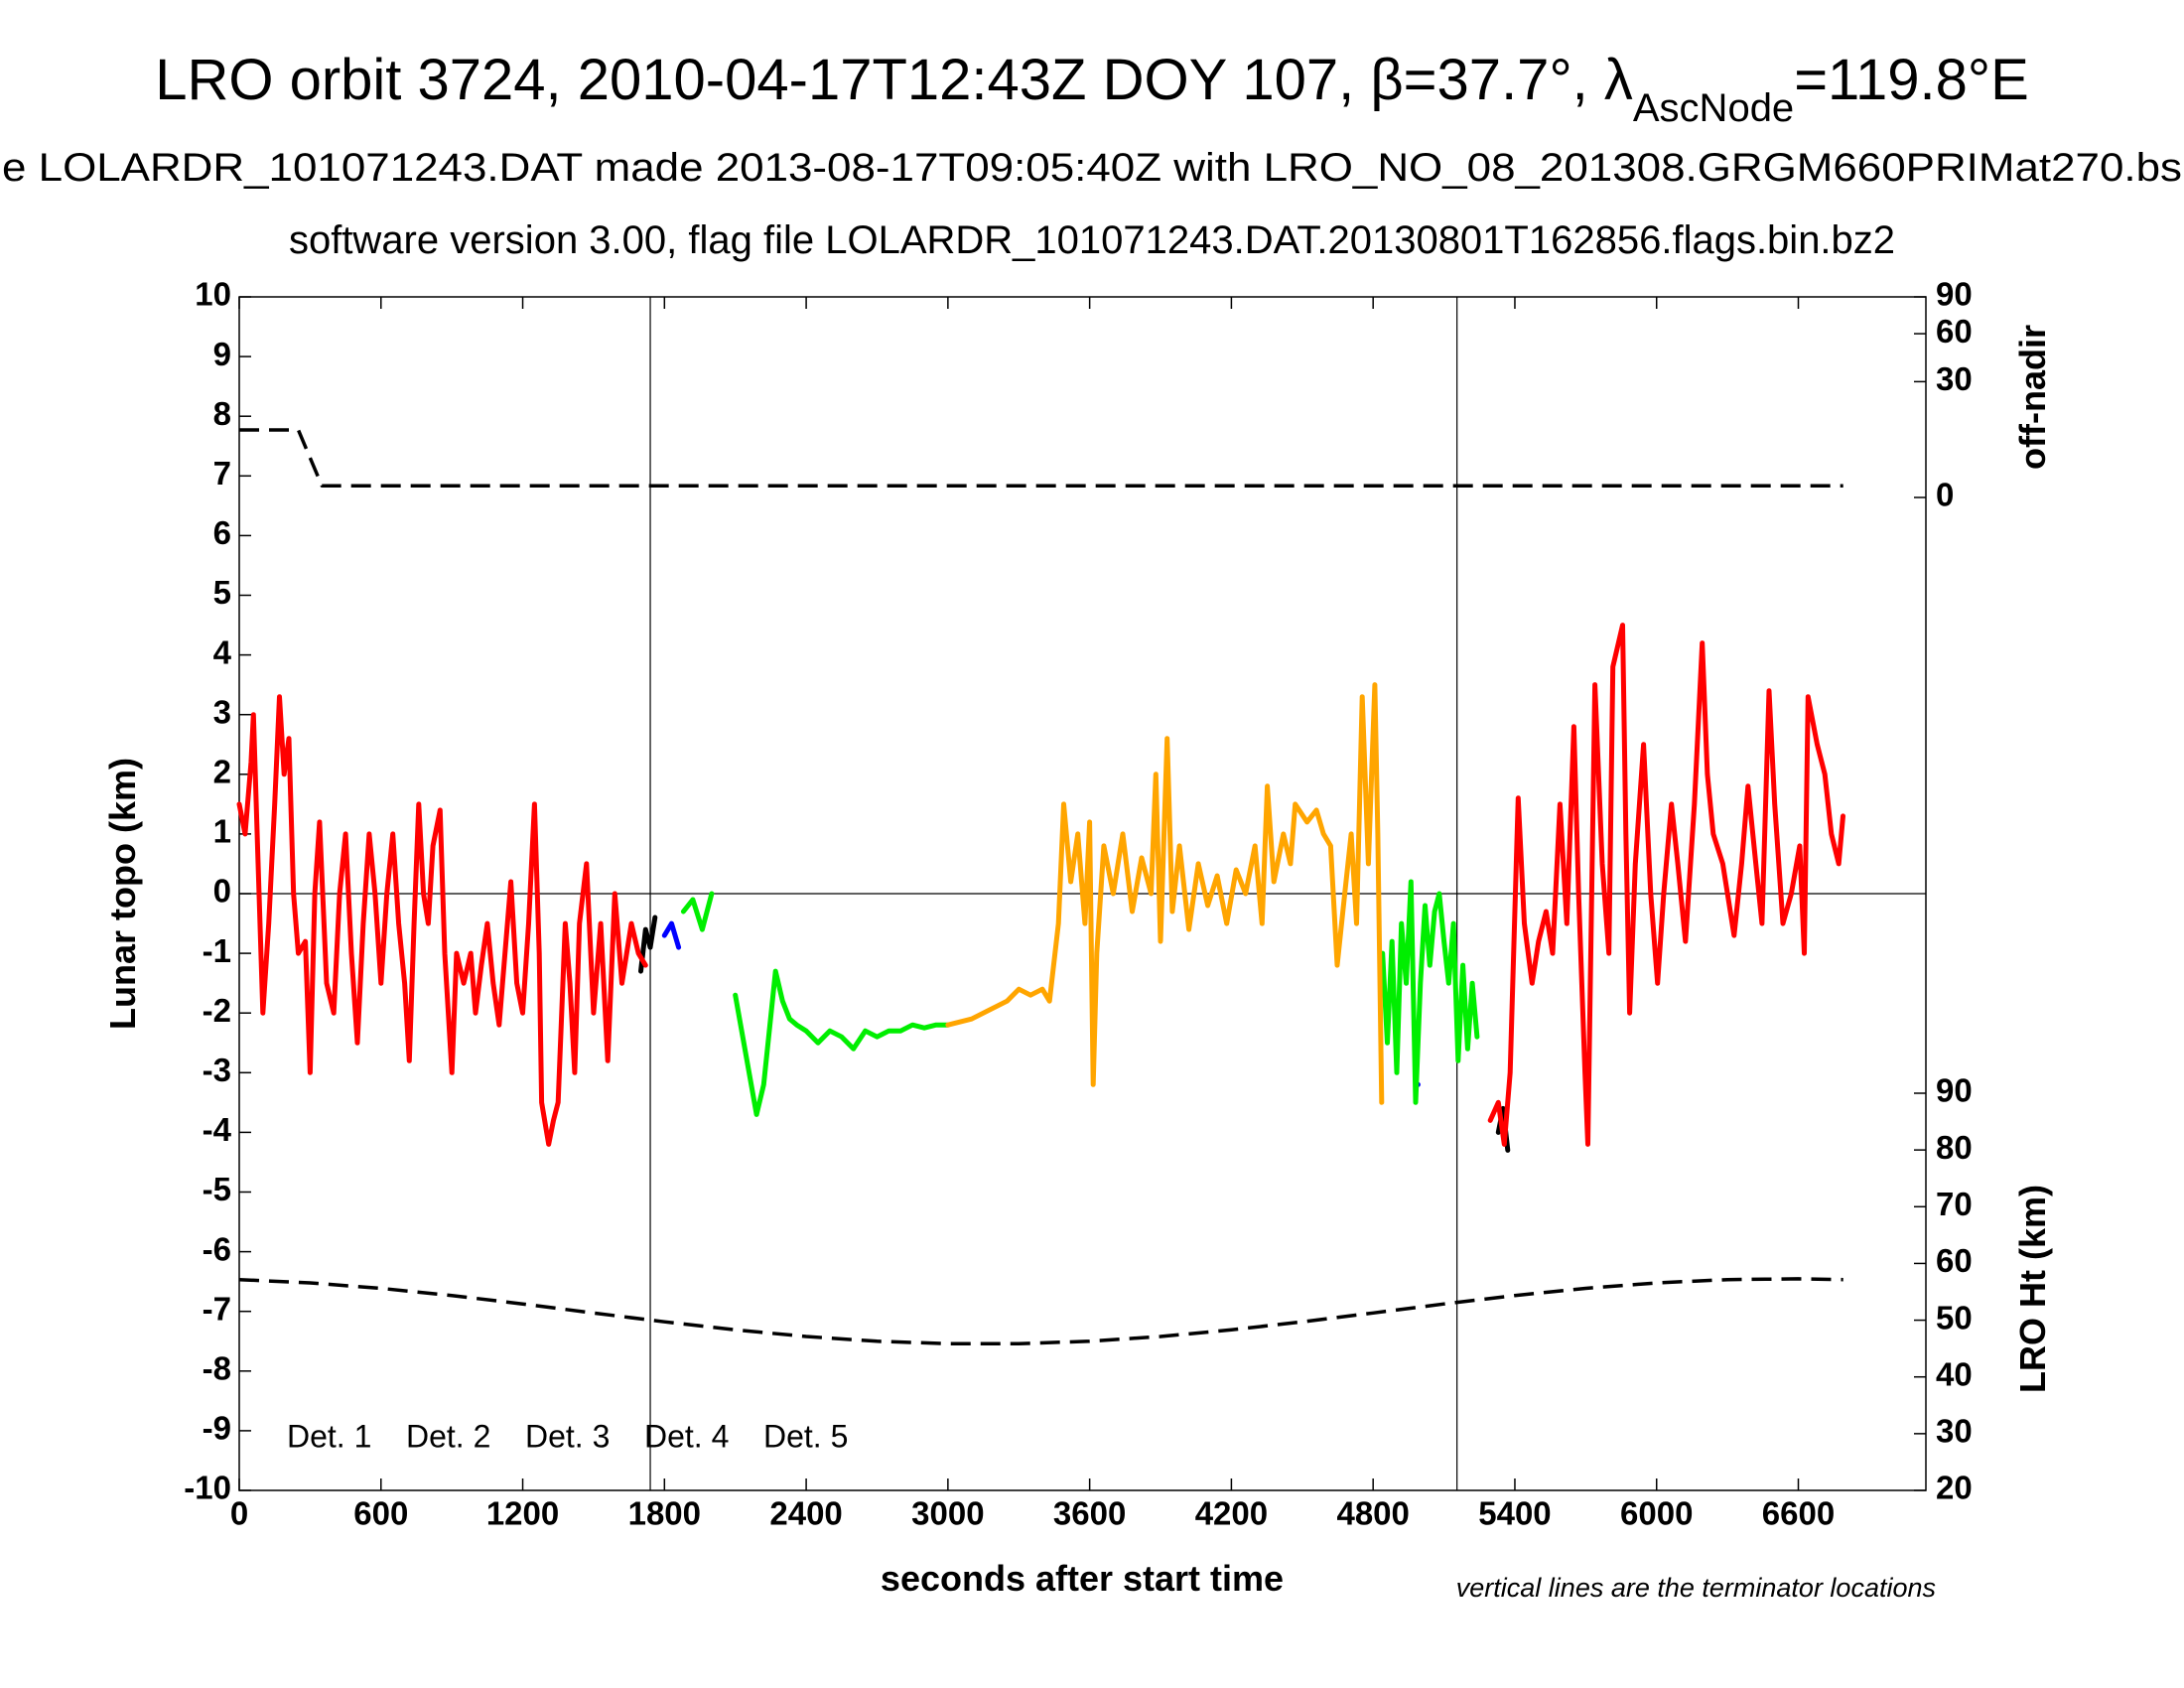 The height and width of the screenshot is (1688, 2184). I want to click on y-tick-label: 5, so click(222, 592).